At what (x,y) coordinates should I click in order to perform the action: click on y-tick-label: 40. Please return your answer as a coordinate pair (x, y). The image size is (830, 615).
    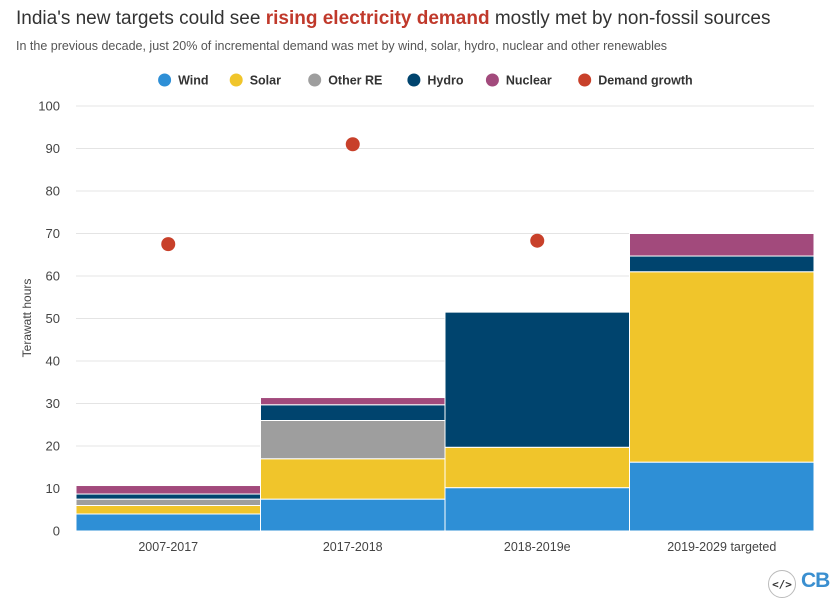
    Looking at the image, I should click on (53, 361).